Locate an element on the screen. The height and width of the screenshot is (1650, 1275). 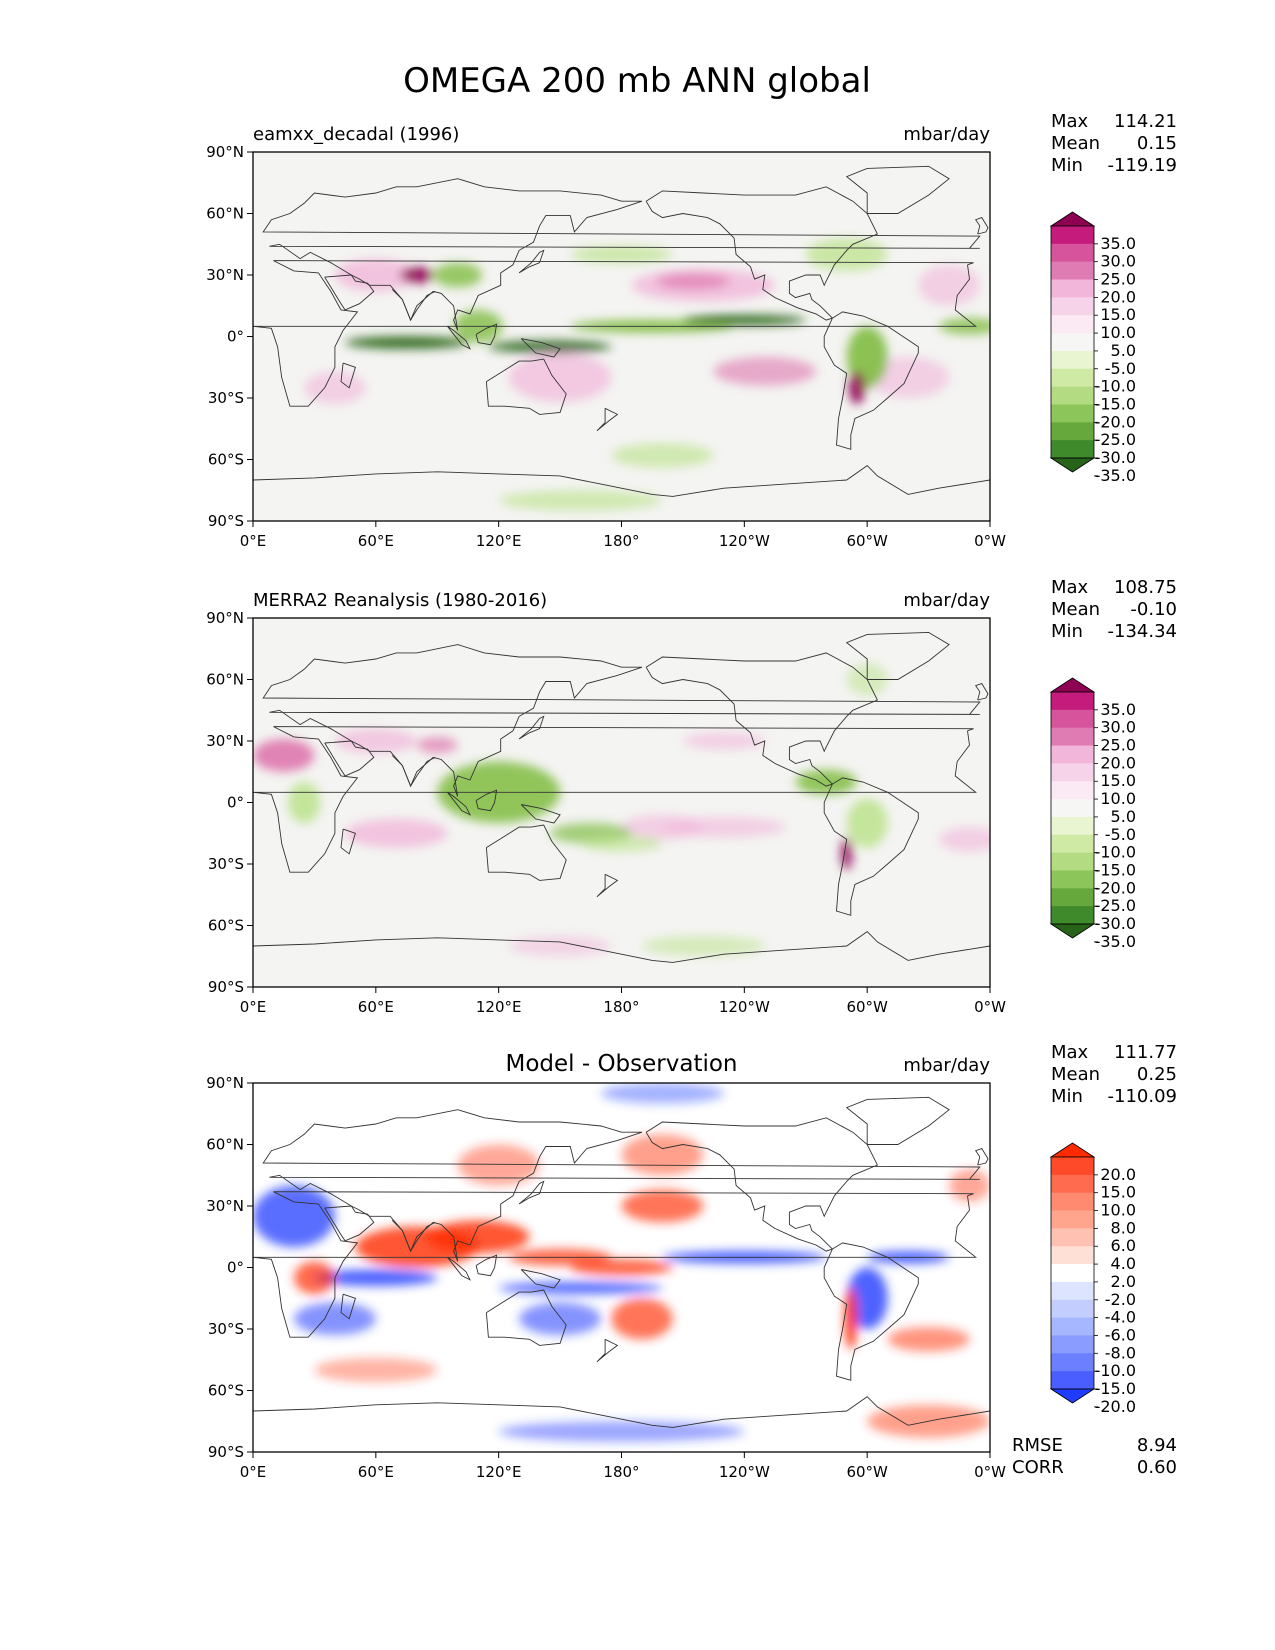
colorbar-label: -15.0 is located at coordinates (1115, 869).